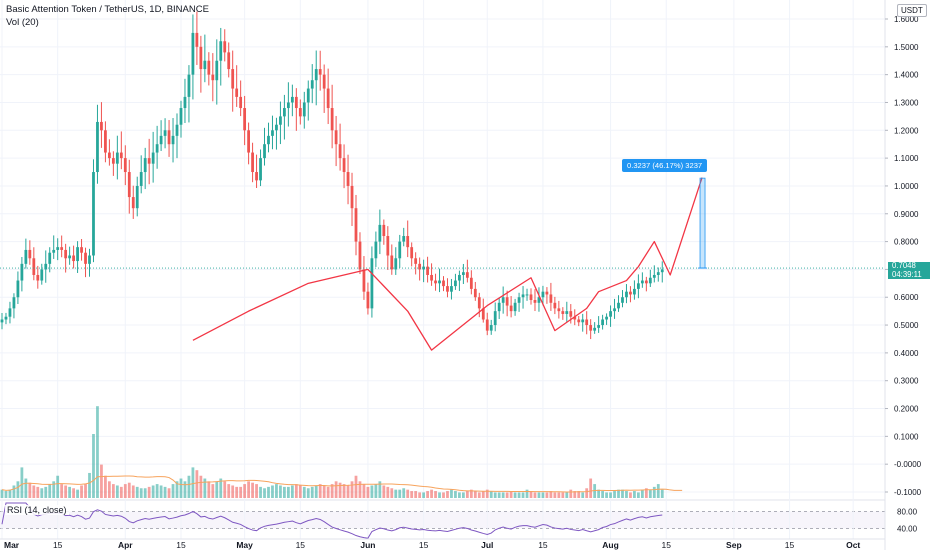  What do you see at coordinates (37, 510) in the screenshot?
I see `rsi-indicator-label: RSI (14, close)` at bounding box center [37, 510].